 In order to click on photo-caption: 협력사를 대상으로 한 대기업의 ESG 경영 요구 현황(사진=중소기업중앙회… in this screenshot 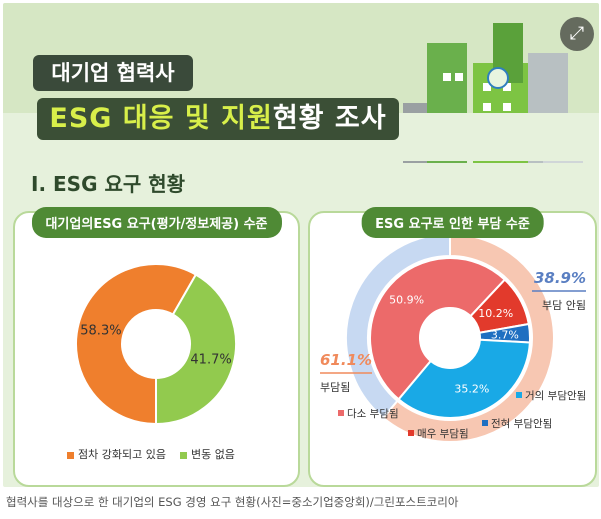, I will do `click(232, 502)`.